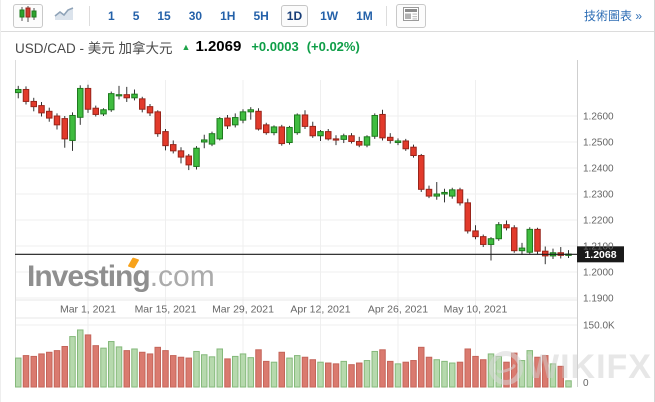 The width and height of the screenshot is (655, 402). Describe the element at coordinates (163, 16) in the screenshot. I see `period-15: 15` at that location.